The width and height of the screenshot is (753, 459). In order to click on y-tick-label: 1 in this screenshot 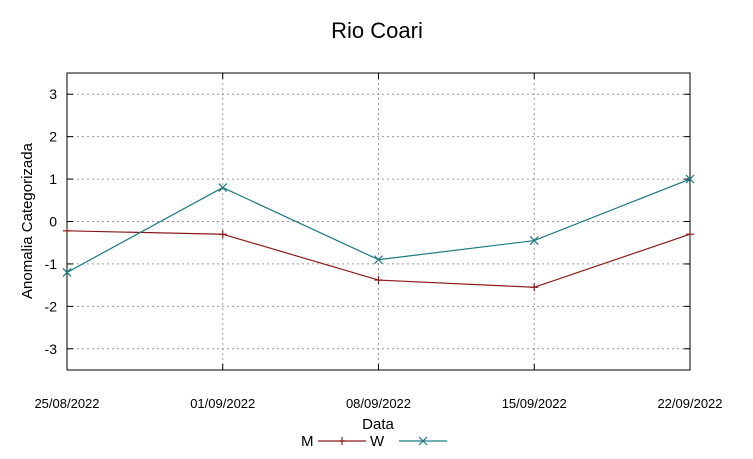, I will do `click(53, 179)`.